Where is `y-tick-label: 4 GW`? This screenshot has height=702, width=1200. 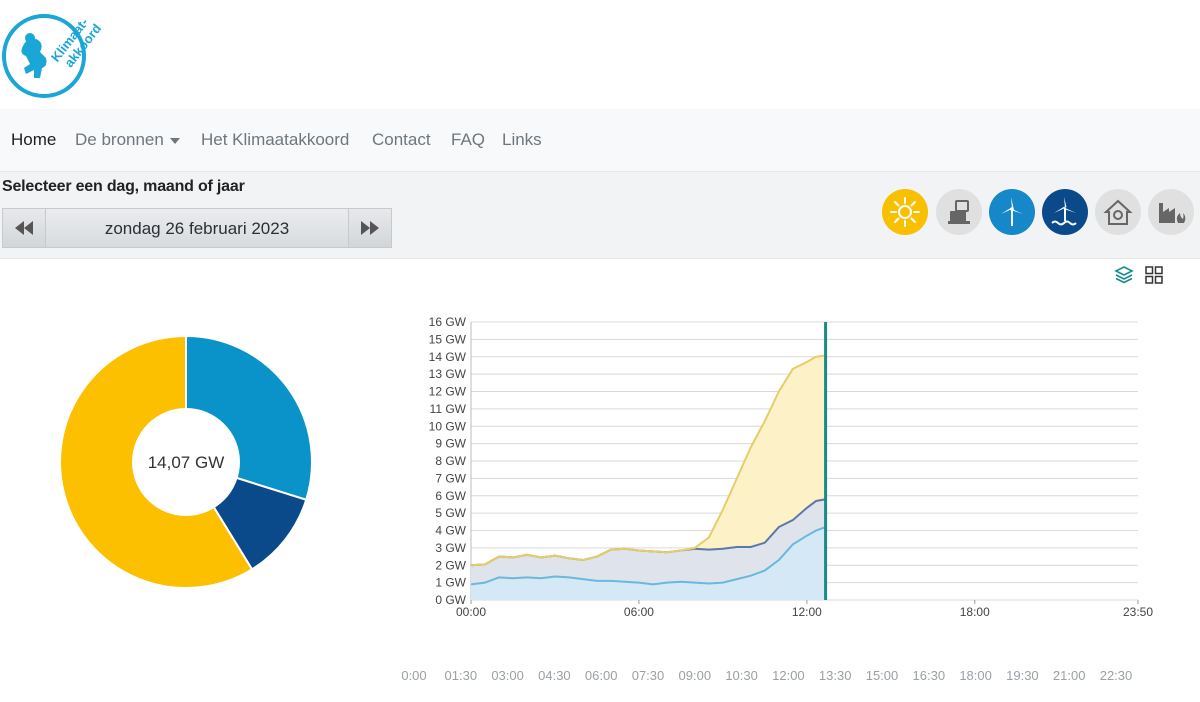 y-tick-label: 4 GW is located at coordinates (450, 531).